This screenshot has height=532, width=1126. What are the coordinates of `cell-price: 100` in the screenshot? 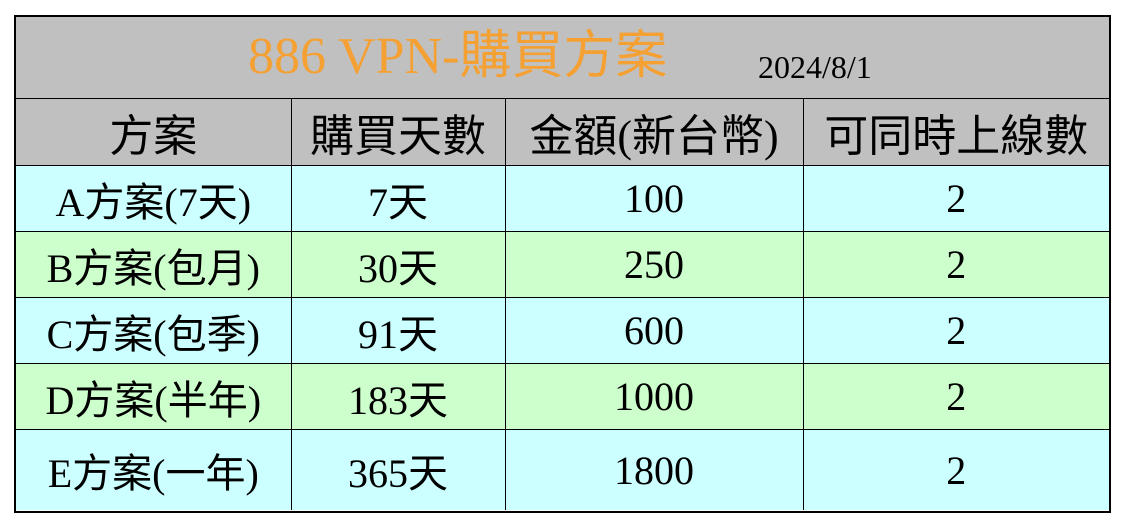 It's located at (654, 198).